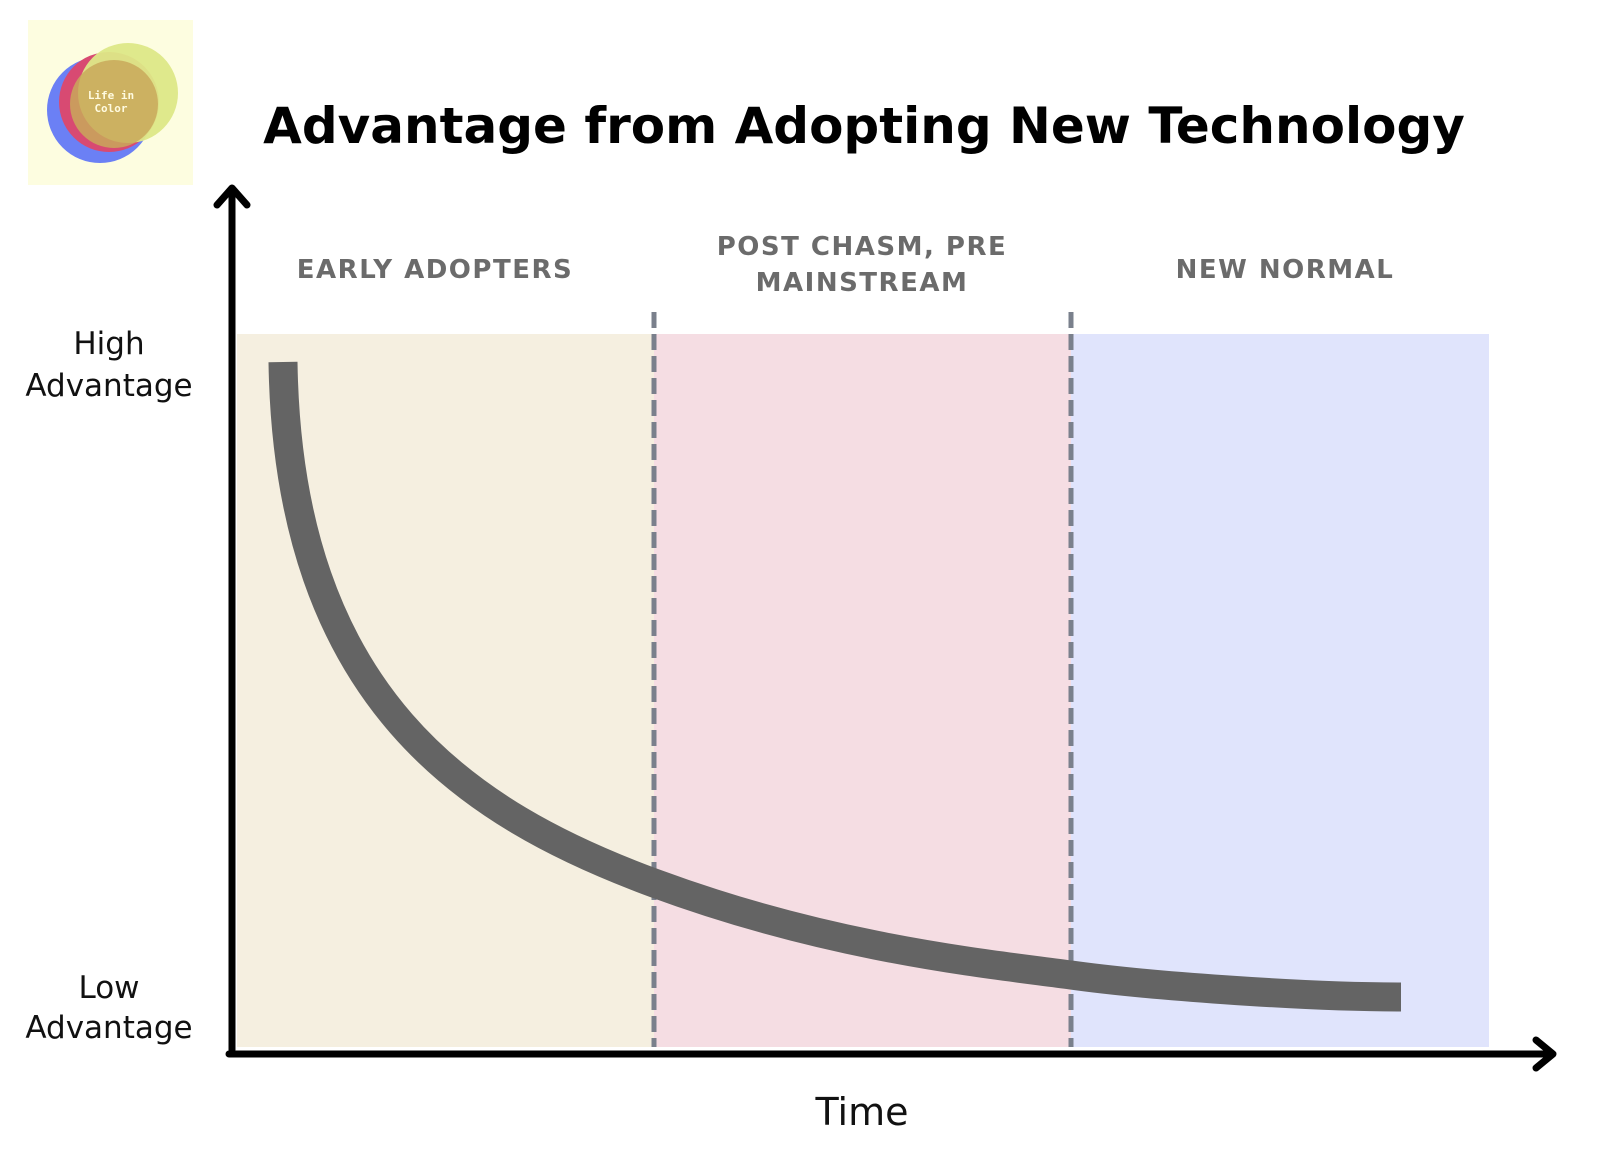 The width and height of the screenshot is (1598, 1152). What do you see at coordinates (1544, 1054) in the screenshot?
I see `x-axis-arrow` at bounding box center [1544, 1054].